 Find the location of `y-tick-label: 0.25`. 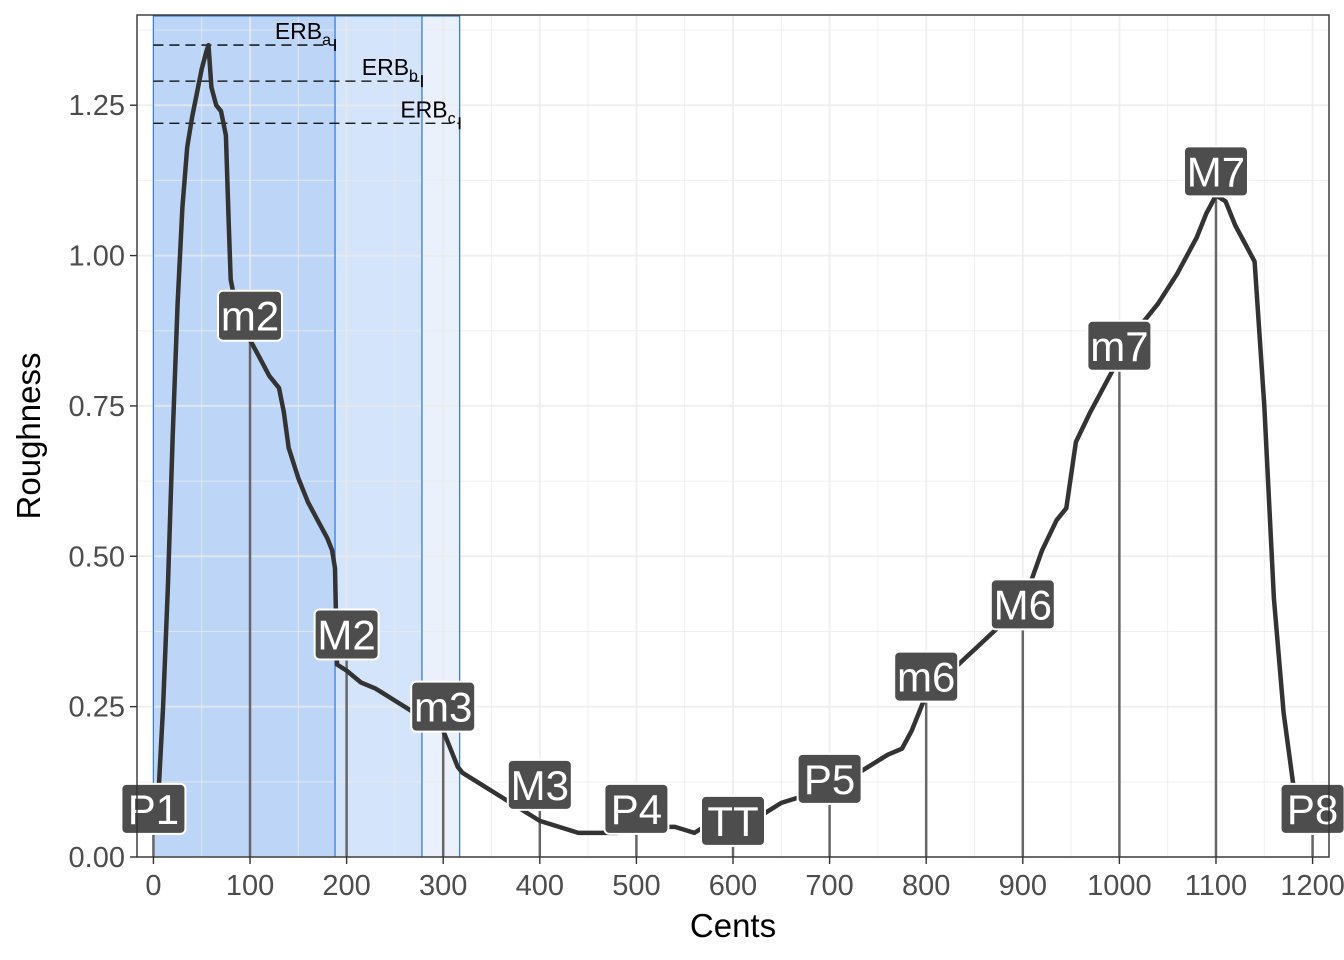

y-tick-label: 0.25 is located at coordinates (97, 708).